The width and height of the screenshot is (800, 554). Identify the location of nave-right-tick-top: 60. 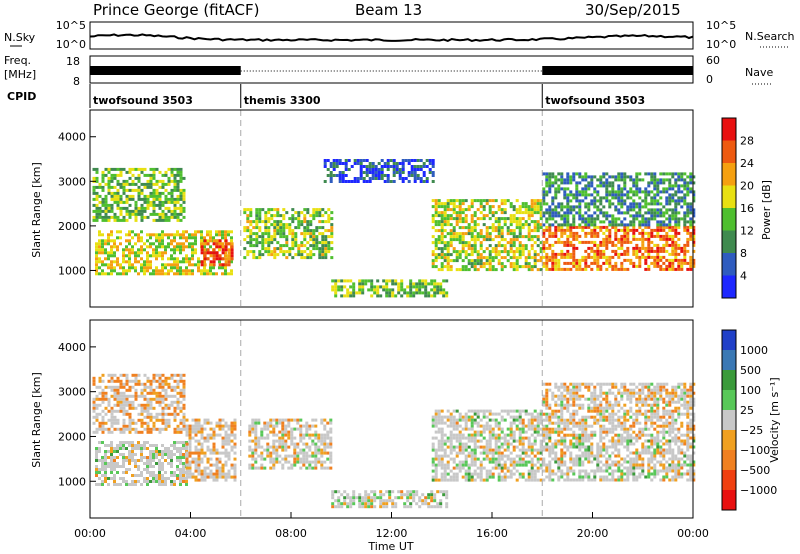
(713, 60).